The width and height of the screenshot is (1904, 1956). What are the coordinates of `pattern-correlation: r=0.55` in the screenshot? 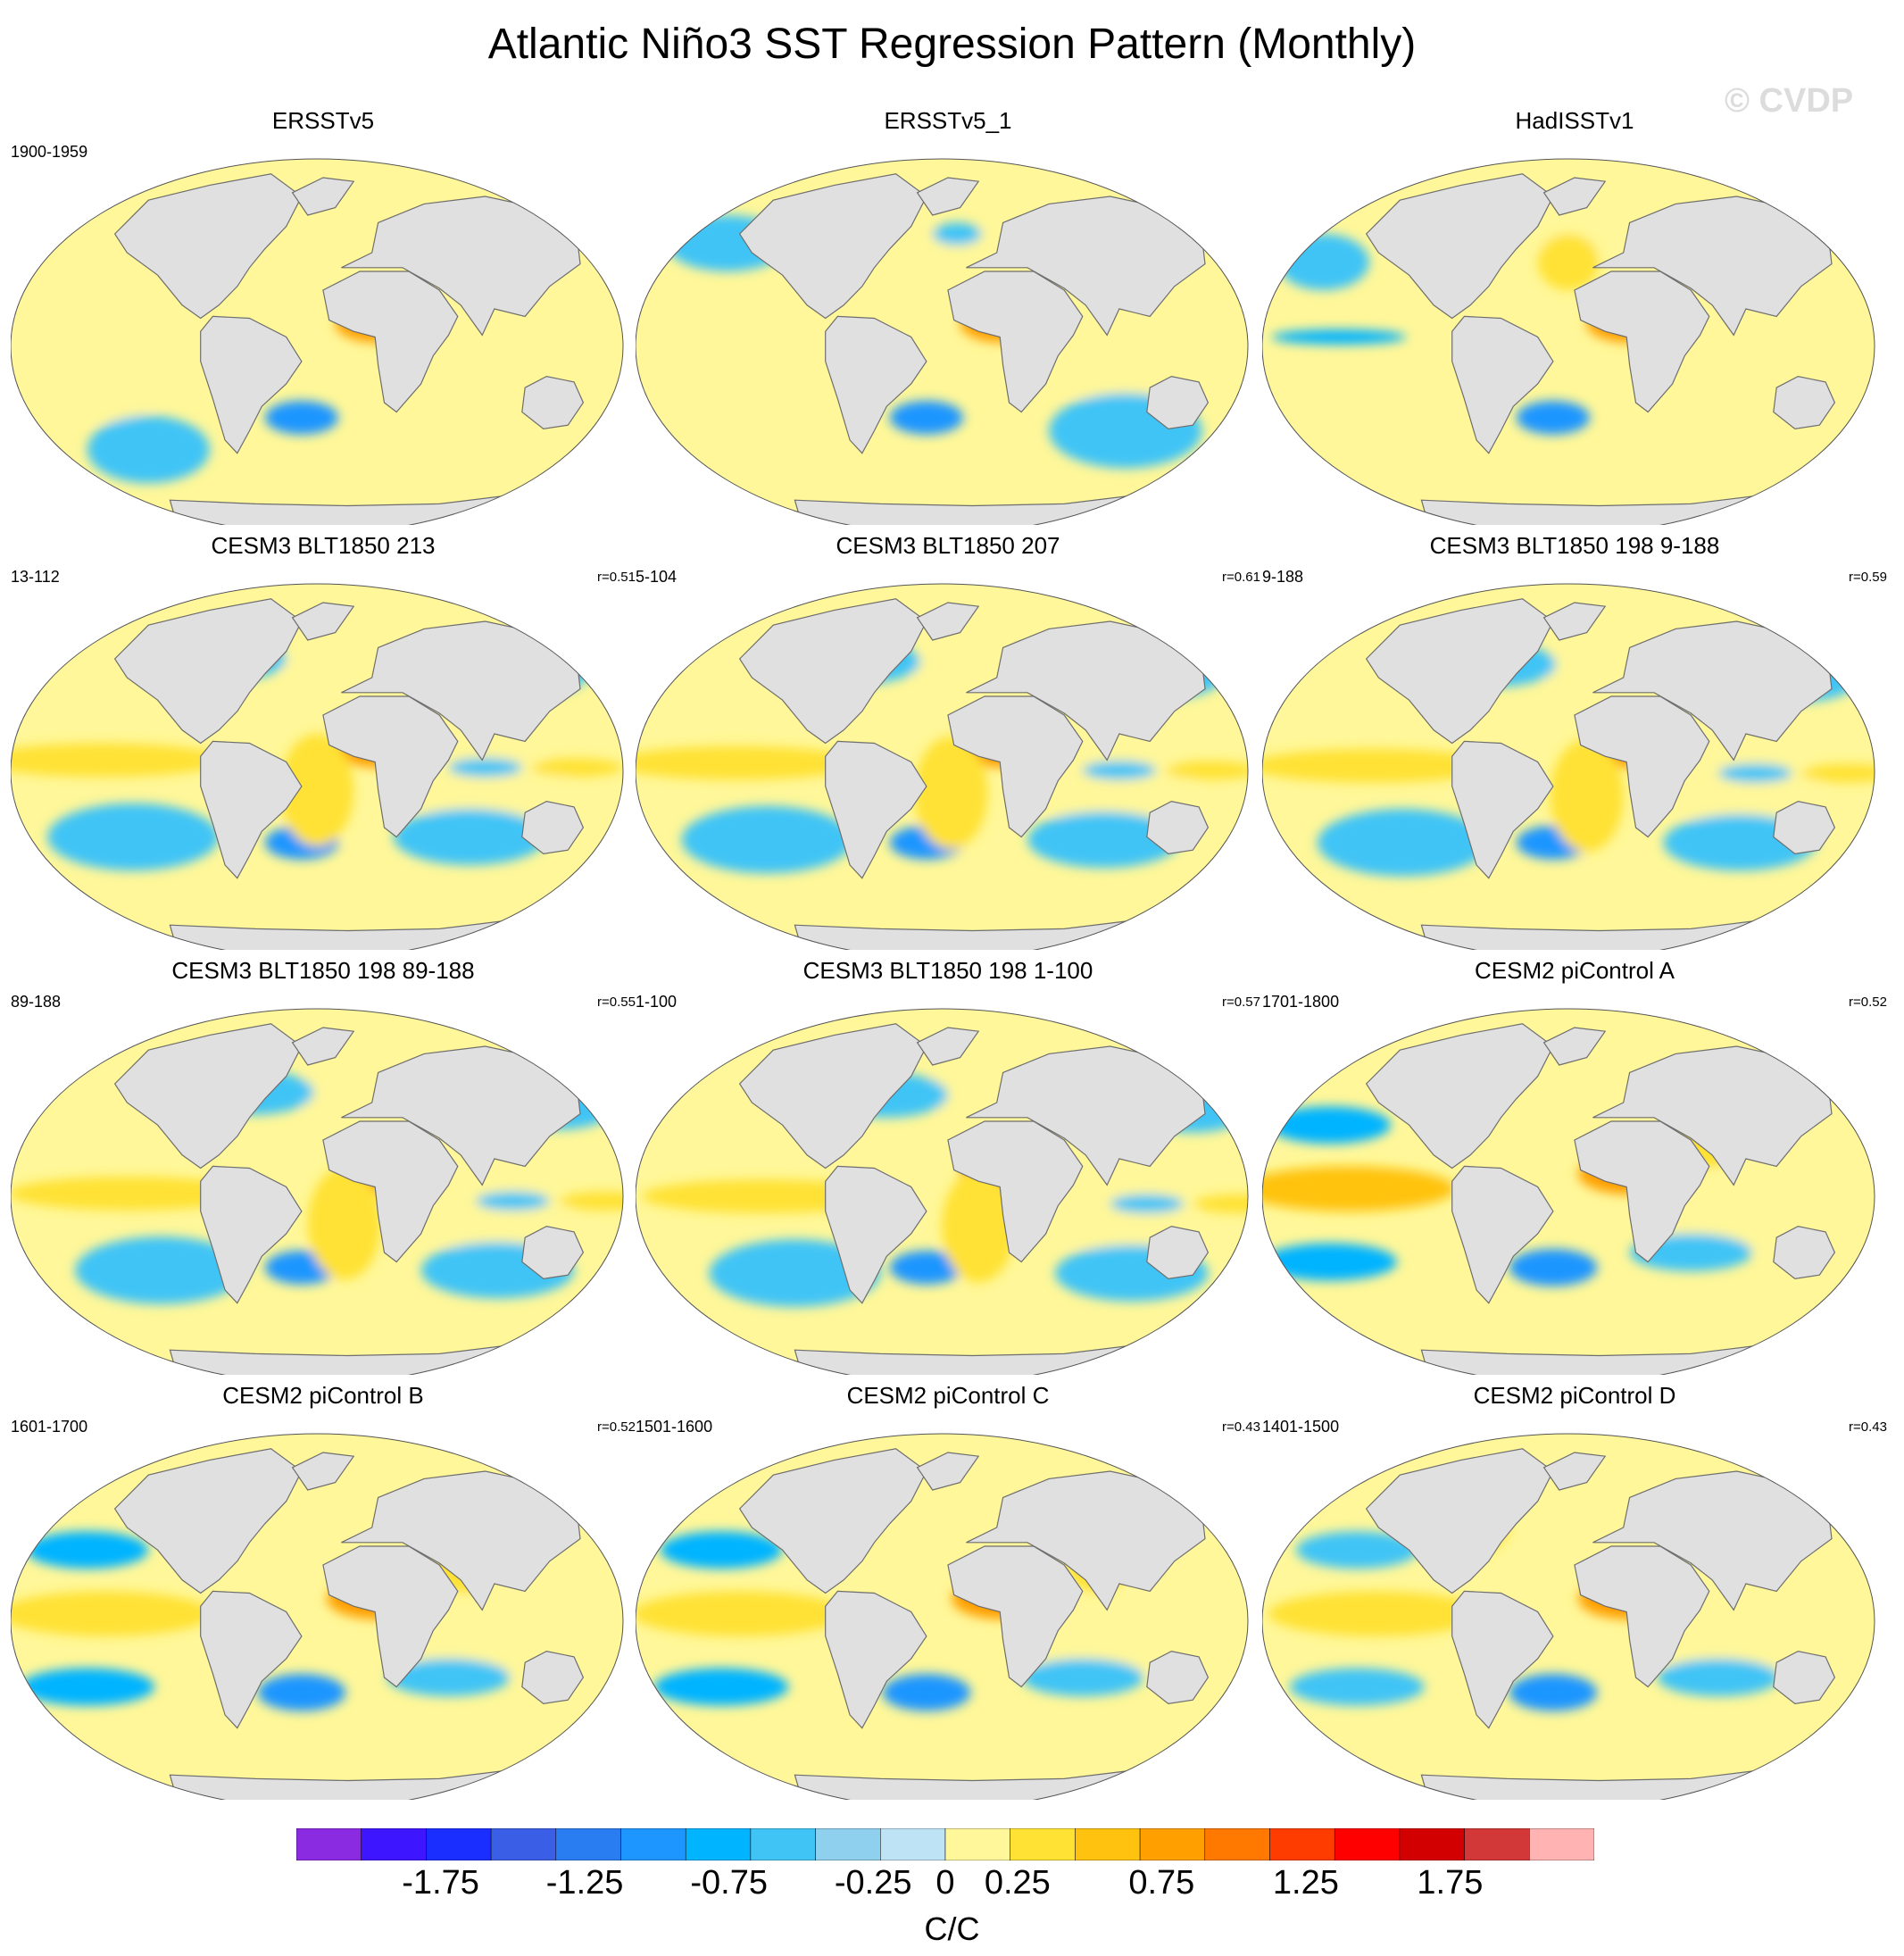 It's located at (616, 1002).